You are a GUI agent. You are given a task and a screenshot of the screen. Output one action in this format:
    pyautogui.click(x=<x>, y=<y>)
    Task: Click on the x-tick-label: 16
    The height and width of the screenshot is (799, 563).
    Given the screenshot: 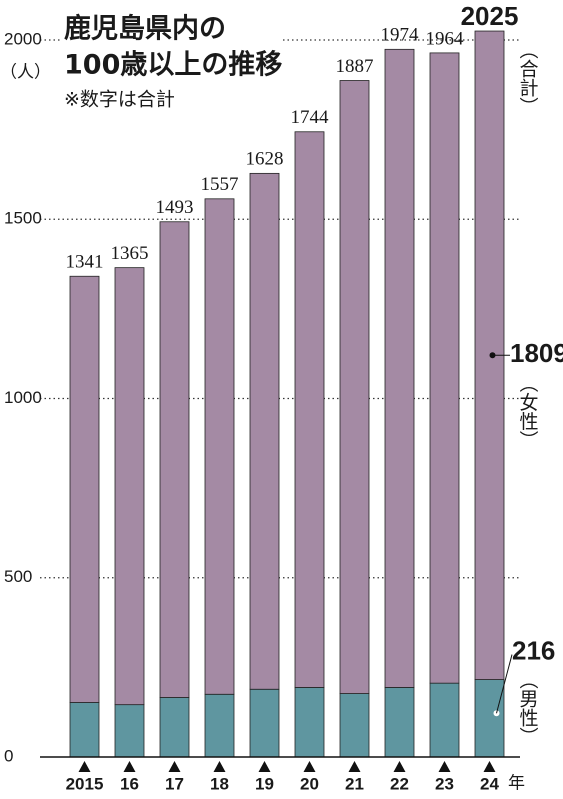 What is the action you would take?
    pyautogui.click(x=129, y=783)
    